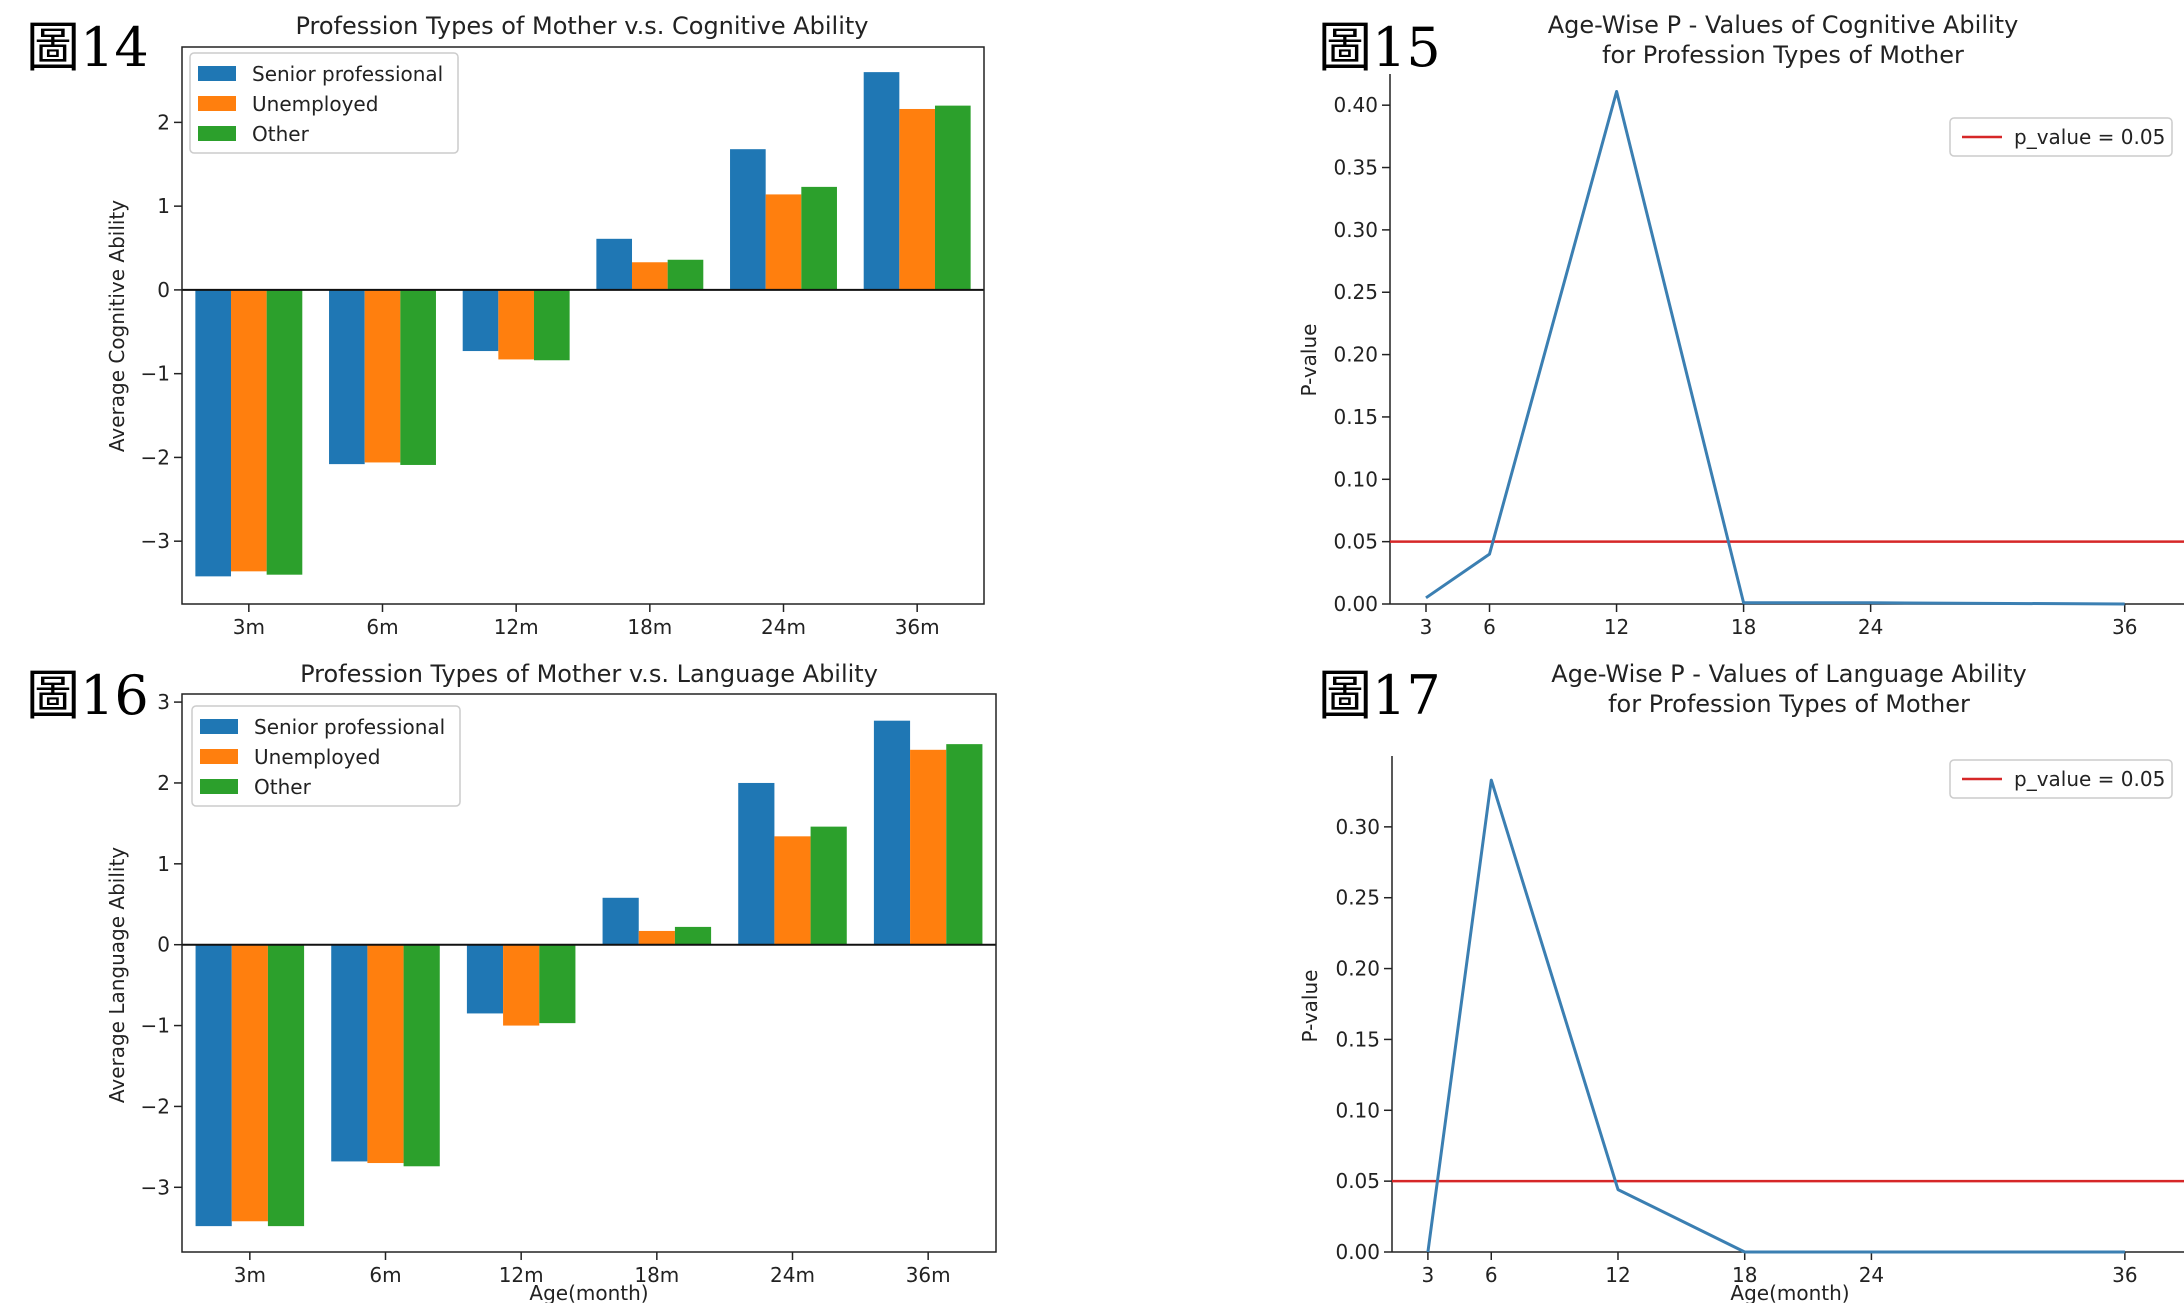 The width and height of the screenshot is (2184, 1303). Describe the element at coordinates (1379, 695) in the screenshot. I see `figure-label-17: 圖17` at that location.